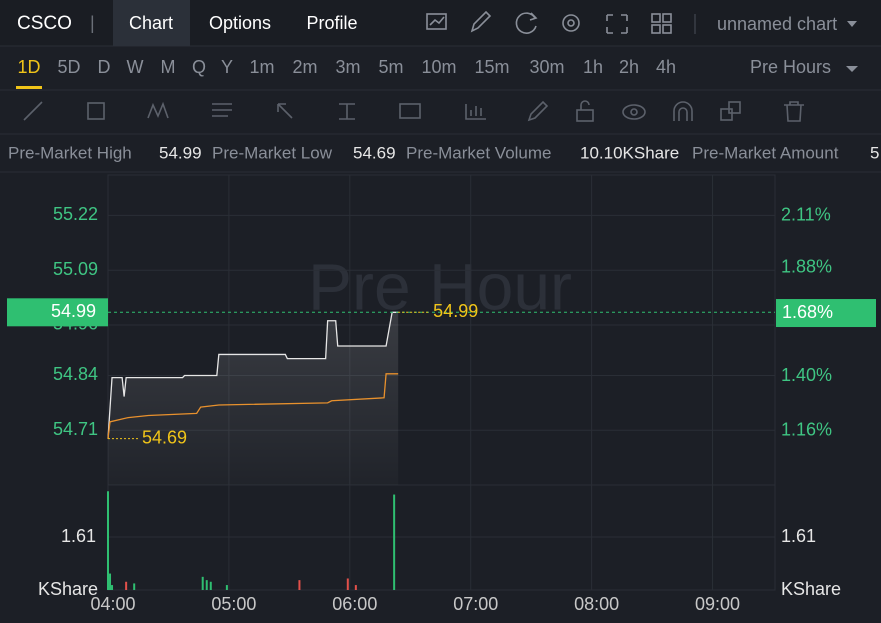  Describe the element at coordinates (806, 214) in the screenshot. I see `y2-tick-label: 2.11%` at that location.